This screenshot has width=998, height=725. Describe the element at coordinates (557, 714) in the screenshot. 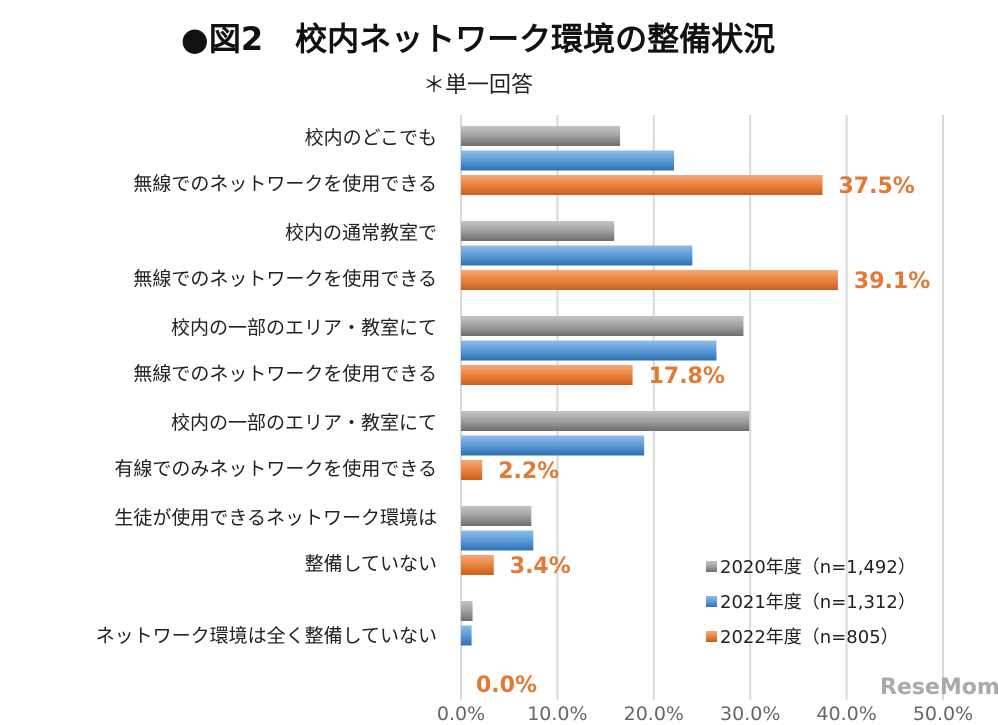

I see `x-tick-label: 10.0%` at that location.